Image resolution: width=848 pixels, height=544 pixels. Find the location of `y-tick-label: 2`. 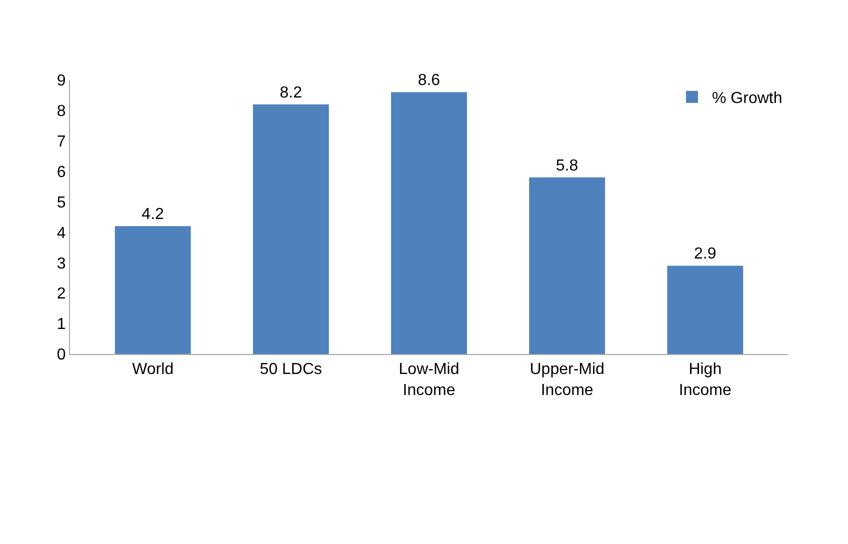

y-tick-label: 2 is located at coordinates (61, 294).